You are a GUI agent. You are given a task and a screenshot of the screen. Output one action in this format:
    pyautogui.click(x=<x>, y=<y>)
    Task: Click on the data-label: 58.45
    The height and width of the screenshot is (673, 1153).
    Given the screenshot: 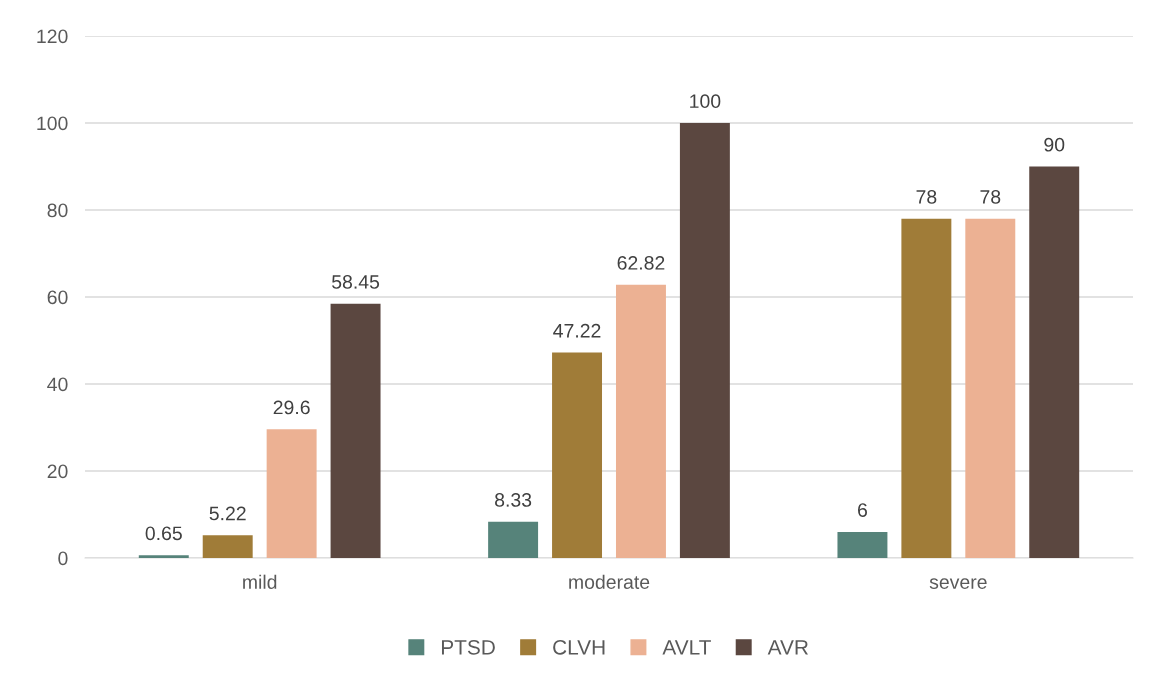 What is the action you would take?
    pyautogui.click(x=356, y=282)
    